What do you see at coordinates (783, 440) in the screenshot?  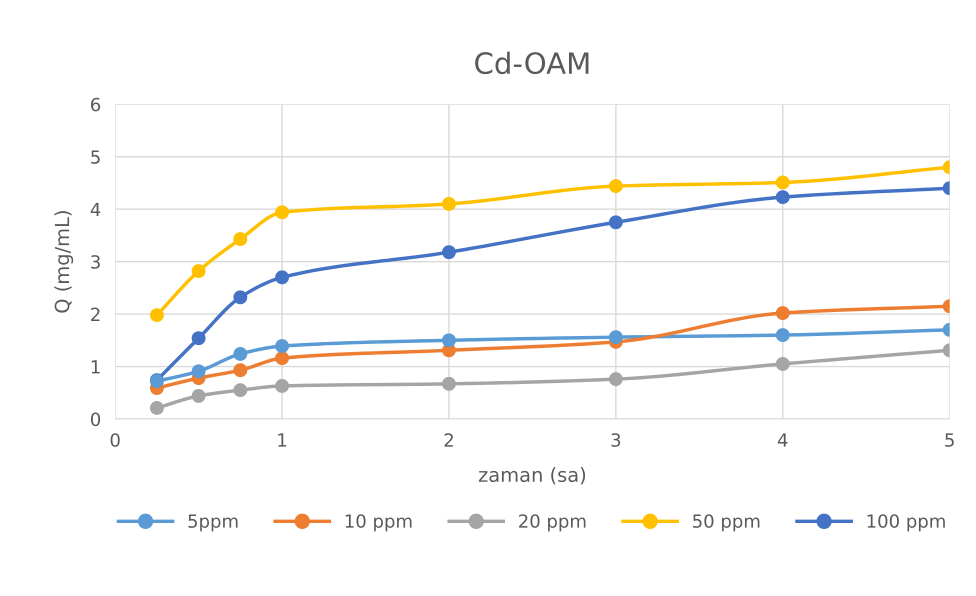 I see `x-tick-label: 4` at bounding box center [783, 440].